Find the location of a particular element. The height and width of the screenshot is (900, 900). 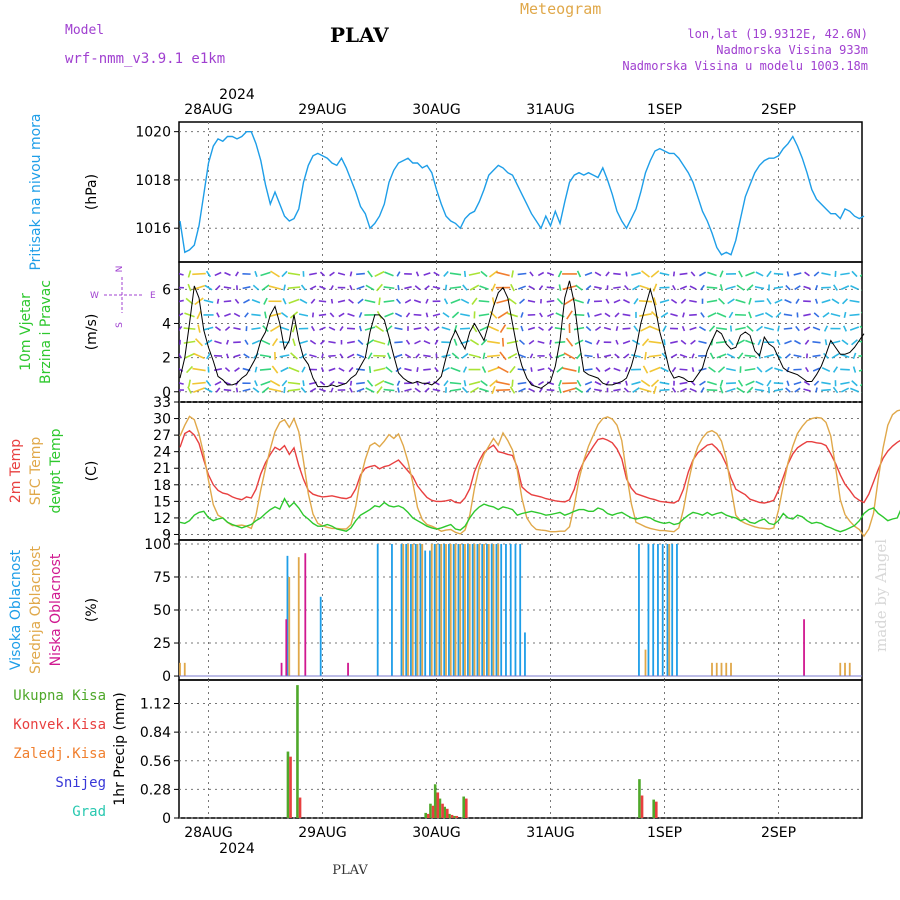

series-line-dewpt-temp is located at coordinates (539, 515).